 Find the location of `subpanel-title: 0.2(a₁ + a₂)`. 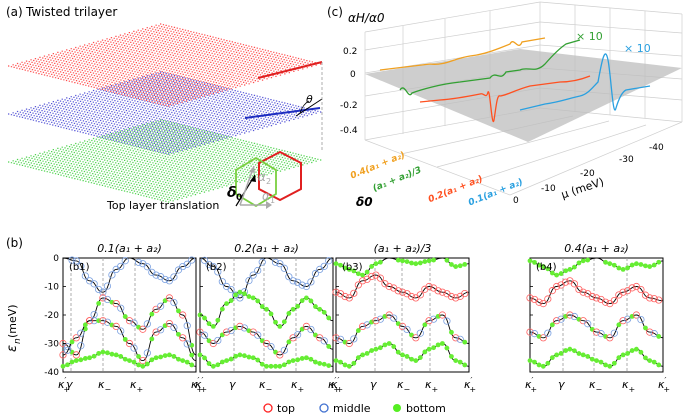

subpanel-title: 0.2(a₁ + a₂) is located at coordinates (266, 248).